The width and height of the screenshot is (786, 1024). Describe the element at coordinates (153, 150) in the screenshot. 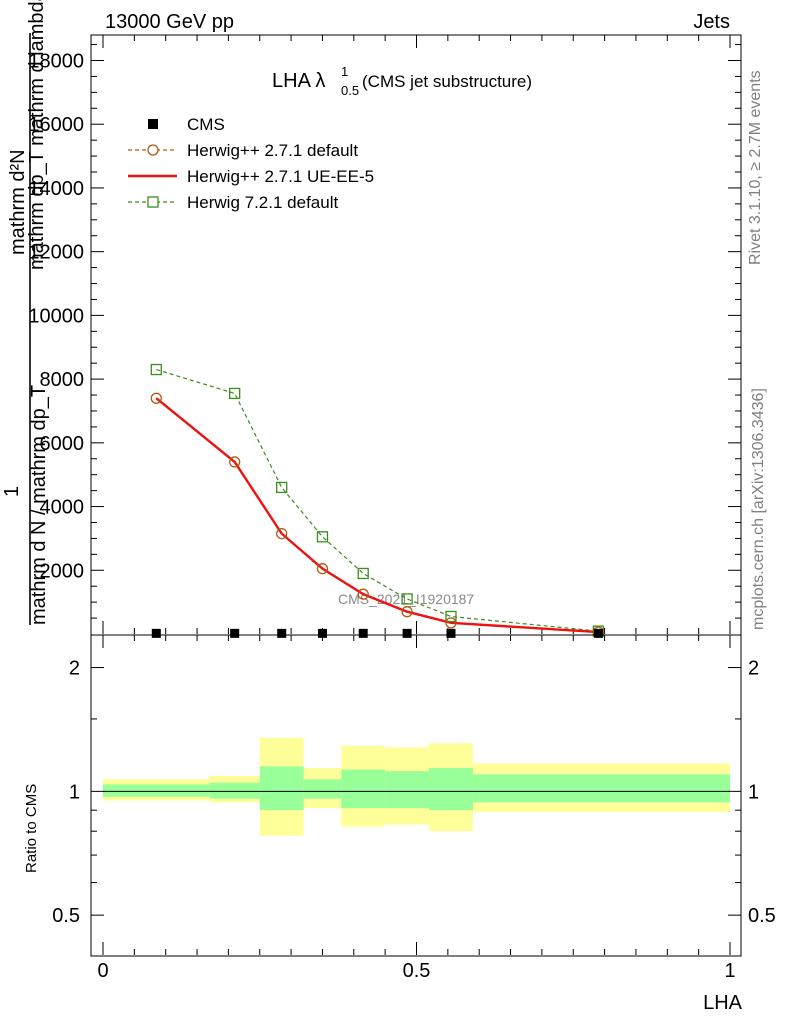

I see `legend-hpp-marker` at that location.